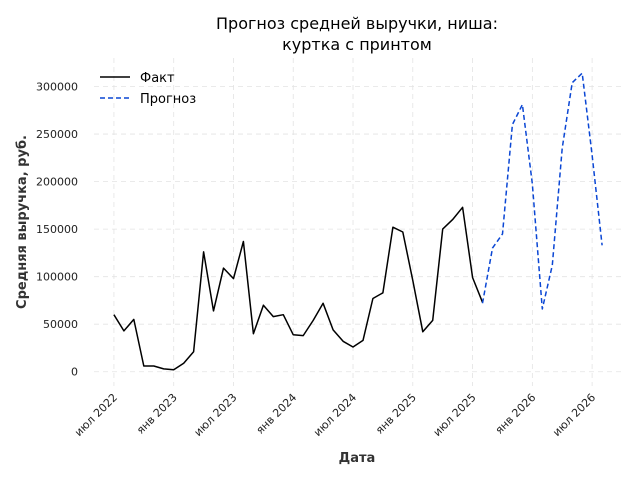 This screenshot has width=640, height=480. What do you see at coordinates (148, 89) in the screenshot?
I see `legend: Факт Прогноз` at bounding box center [148, 89].